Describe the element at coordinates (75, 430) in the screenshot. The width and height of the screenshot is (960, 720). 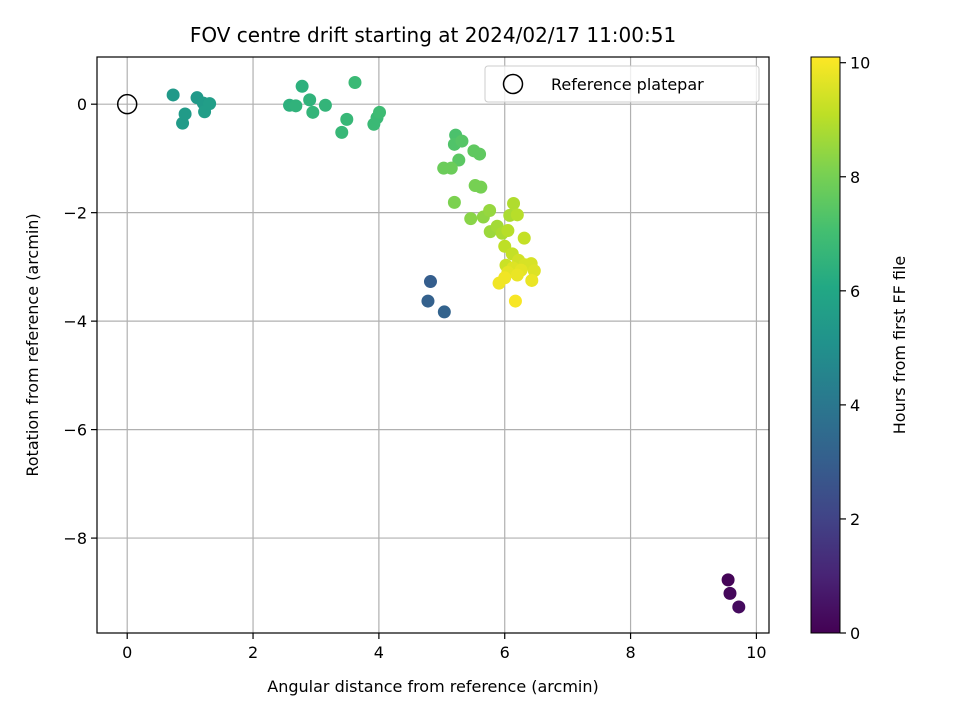
I see `y-tick-label: −6` at that location.